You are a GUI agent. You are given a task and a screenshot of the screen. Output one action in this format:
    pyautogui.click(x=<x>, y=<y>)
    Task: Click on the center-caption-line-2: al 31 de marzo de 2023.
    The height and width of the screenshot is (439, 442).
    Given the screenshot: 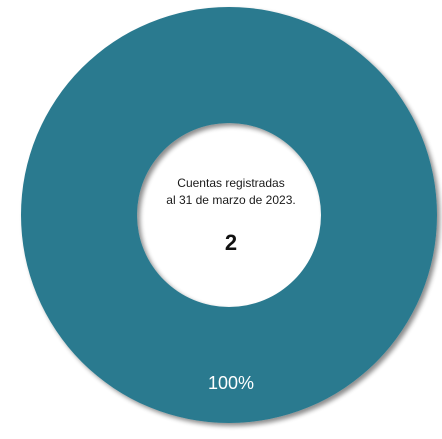 What is the action you would take?
    pyautogui.click(x=231, y=200)
    